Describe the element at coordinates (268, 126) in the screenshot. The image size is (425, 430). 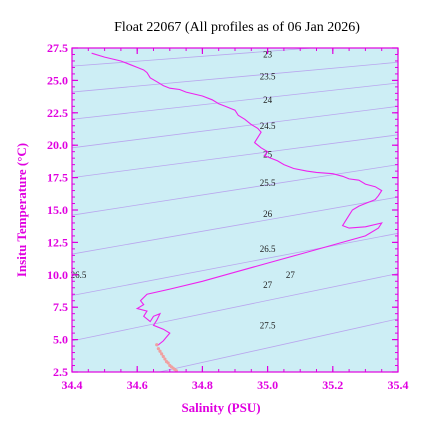
I see `isopycnal-label: 24.5` at that location.